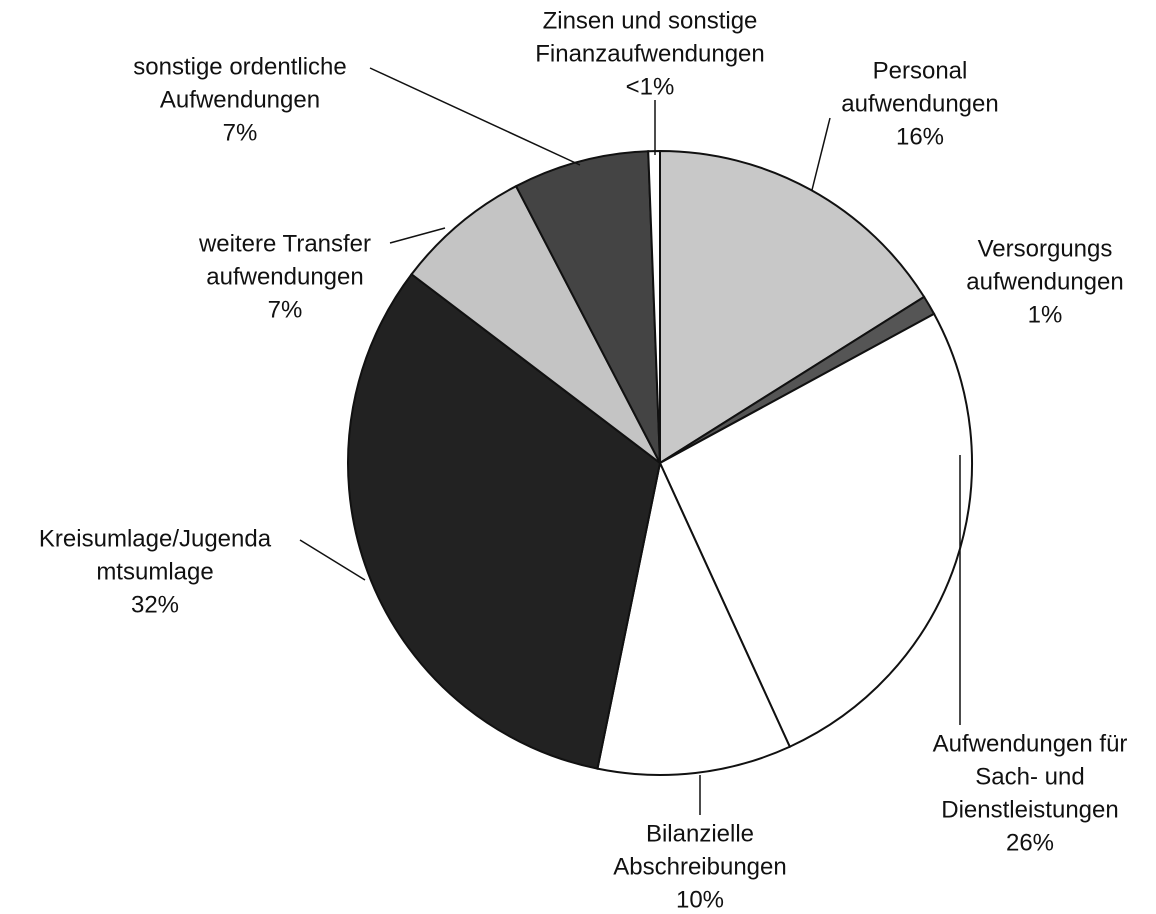  I want to click on slice-label: sonstige ordentliche, so click(239, 66).